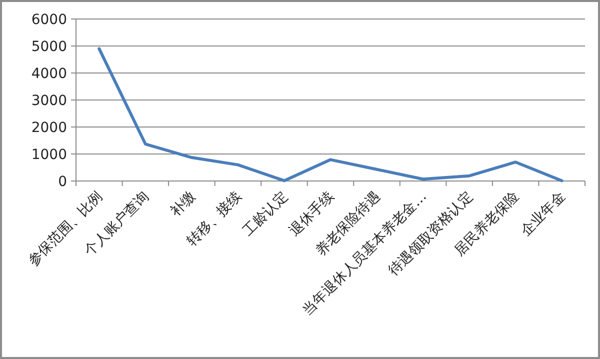 The height and width of the screenshot is (359, 600). What do you see at coordinates (49, 101) in the screenshot?
I see `y-tick-label: 3000` at bounding box center [49, 101].